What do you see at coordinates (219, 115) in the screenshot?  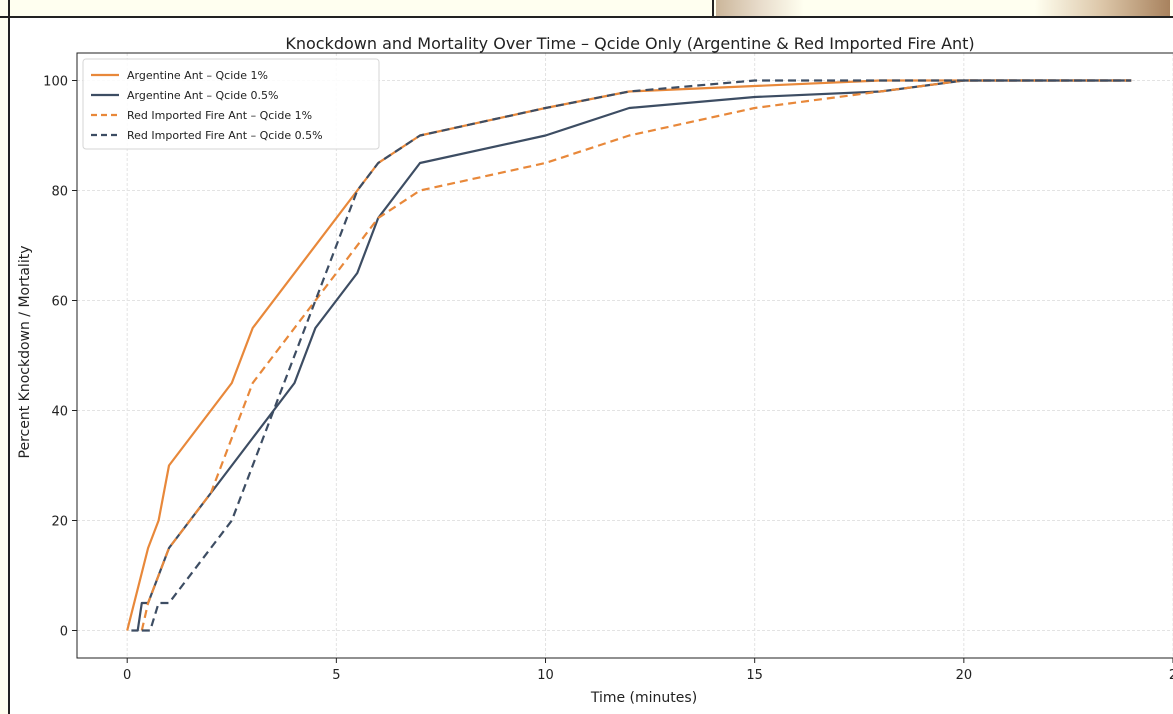 I see `legend-label: Red Imported Fire Ant – Qcide 1%` at bounding box center [219, 115].